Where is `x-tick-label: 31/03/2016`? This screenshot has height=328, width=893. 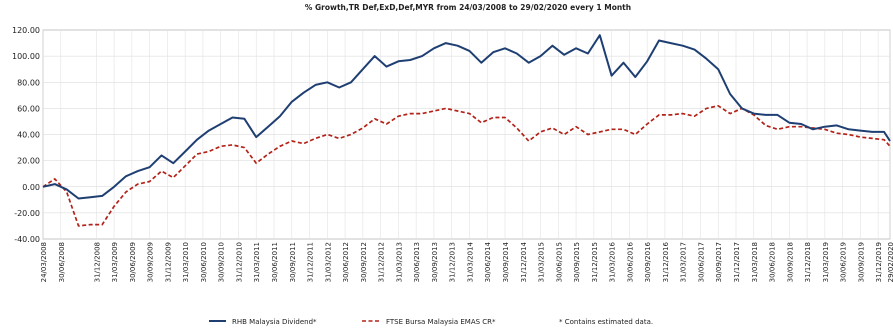 x-tick-label: 31/03/2016 is located at coordinates (613, 261).